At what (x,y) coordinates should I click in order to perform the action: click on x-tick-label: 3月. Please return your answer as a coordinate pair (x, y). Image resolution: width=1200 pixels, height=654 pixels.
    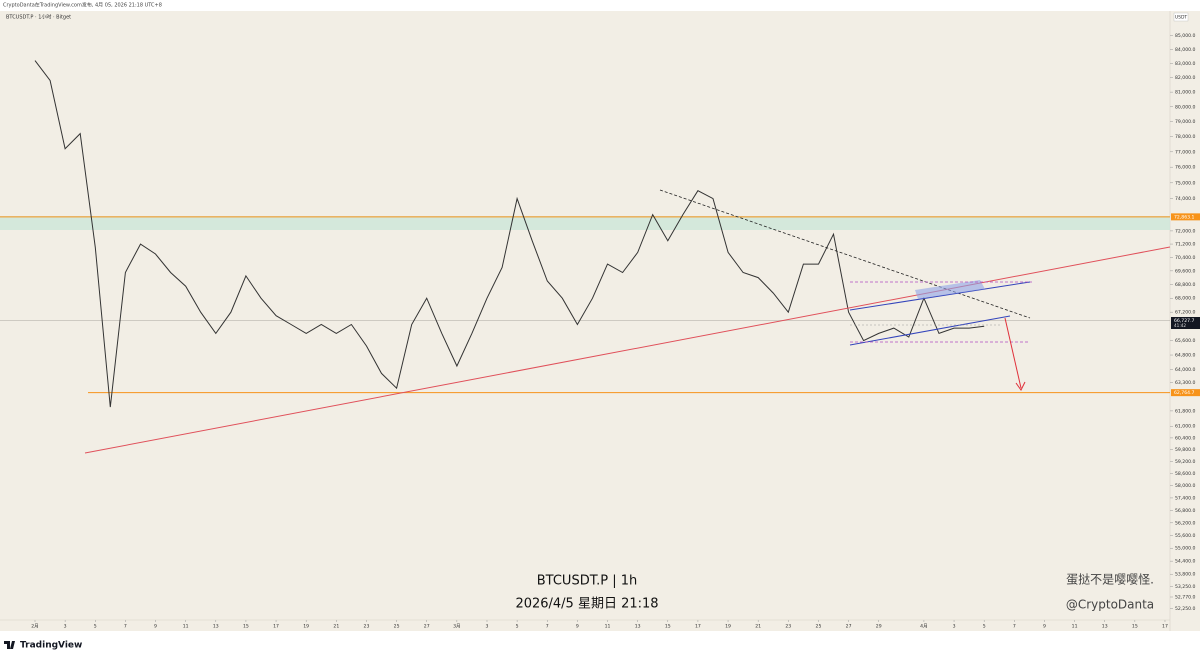
    Looking at the image, I should click on (457, 627).